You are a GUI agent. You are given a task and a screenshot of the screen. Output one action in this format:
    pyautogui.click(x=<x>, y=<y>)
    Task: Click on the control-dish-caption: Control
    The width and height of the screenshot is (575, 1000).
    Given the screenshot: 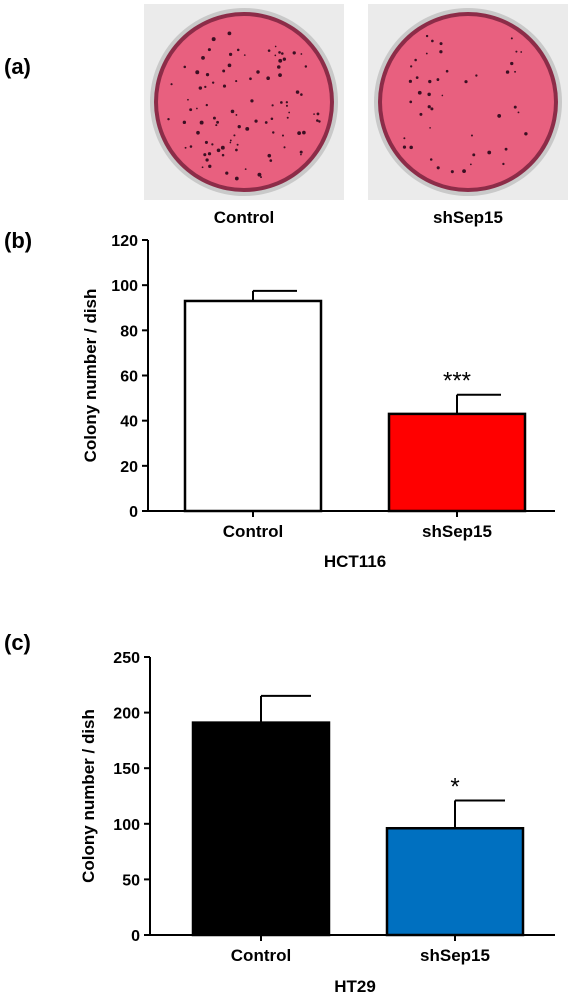 What is the action you would take?
    pyautogui.click(x=244, y=217)
    